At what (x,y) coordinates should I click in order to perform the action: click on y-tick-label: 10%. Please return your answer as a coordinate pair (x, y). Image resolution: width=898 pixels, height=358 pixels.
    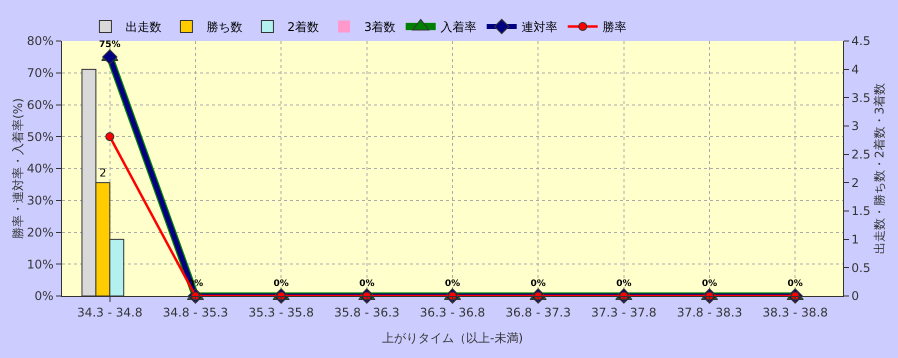
    Looking at the image, I should click on (40, 264).